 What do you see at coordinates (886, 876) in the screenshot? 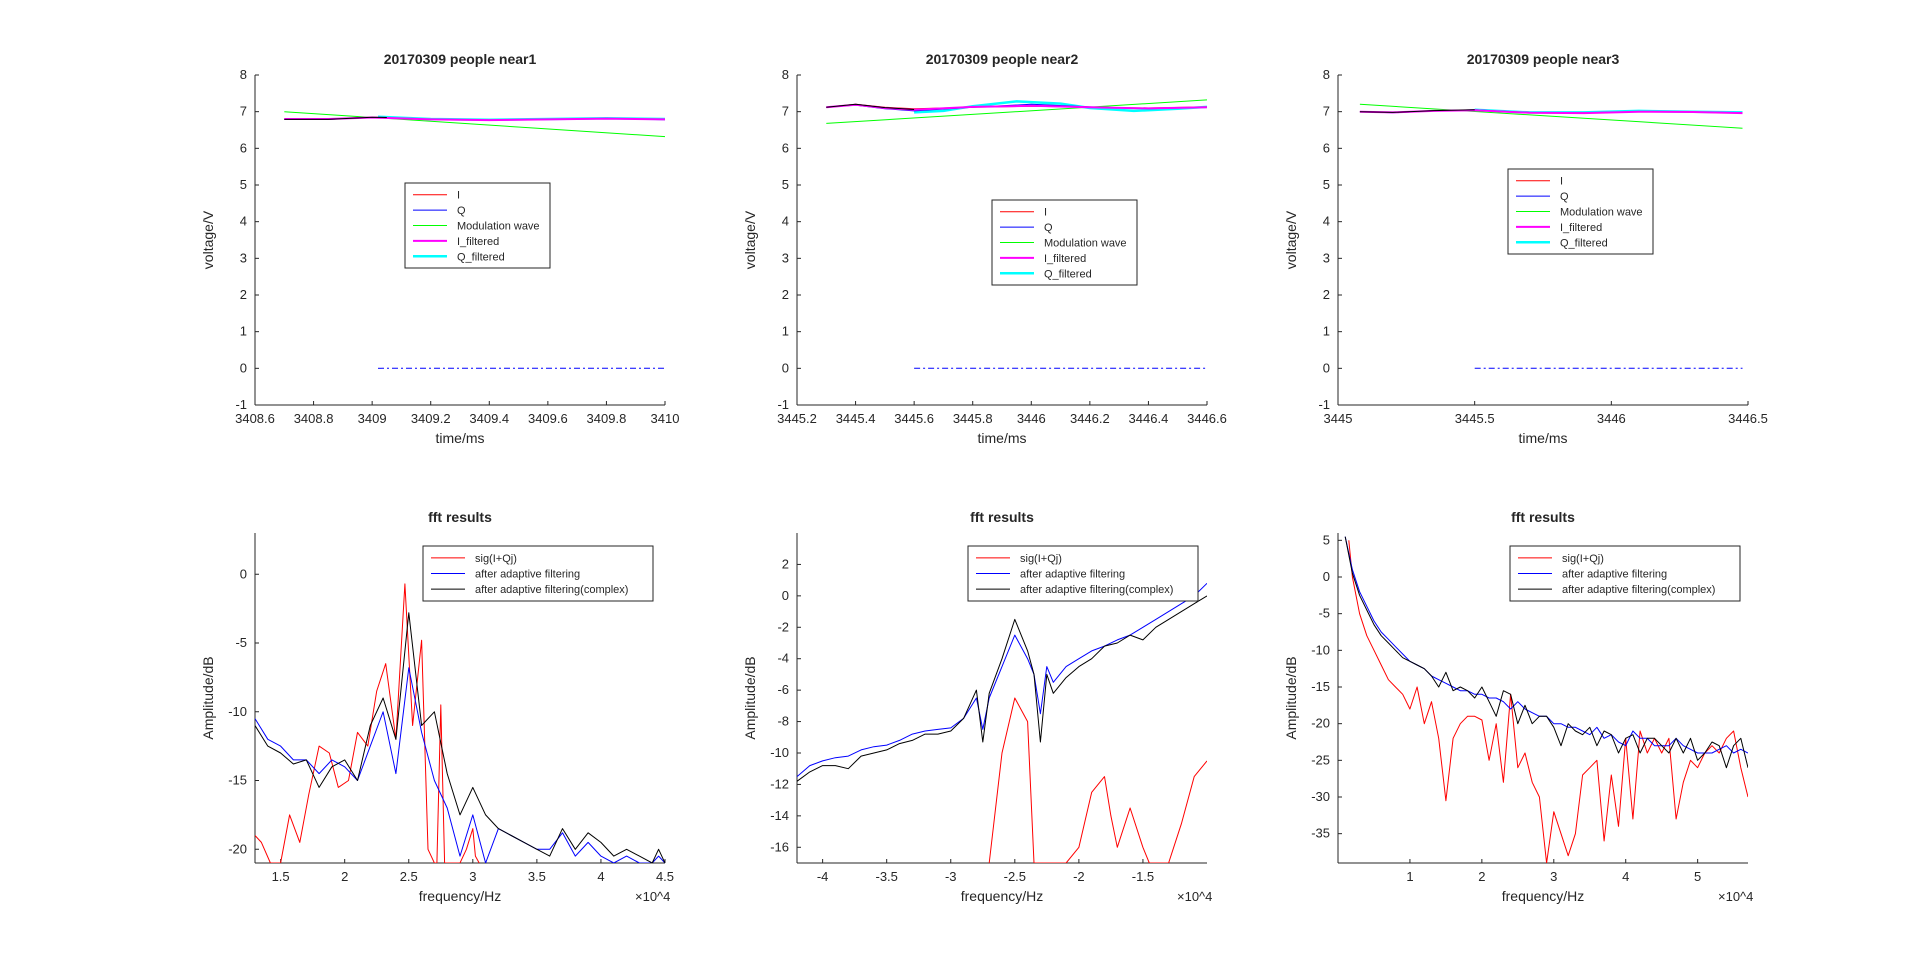
I see `x-tick-label: -3.5` at bounding box center [886, 876].